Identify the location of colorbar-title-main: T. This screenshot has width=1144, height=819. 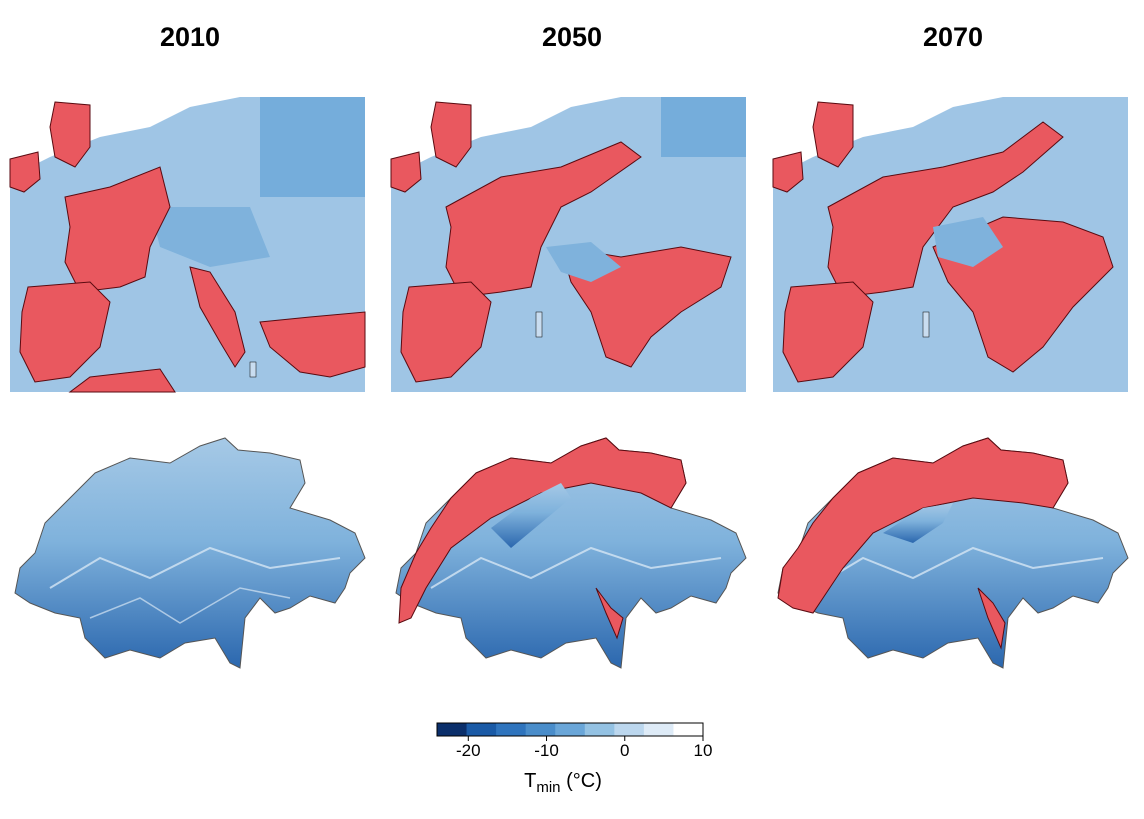
(530, 781).